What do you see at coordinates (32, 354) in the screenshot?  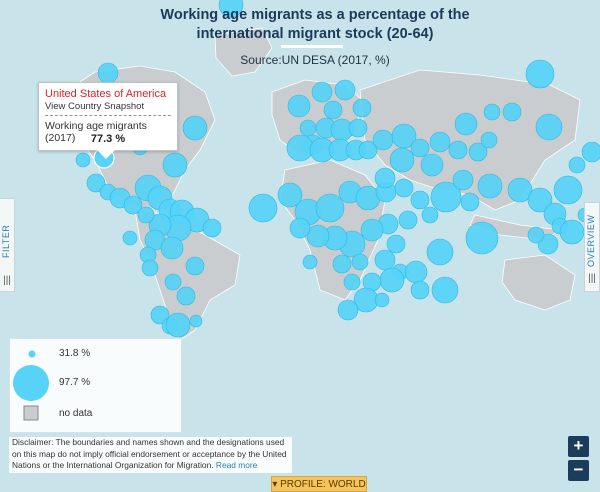 I see `legend-small-bubble` at bounding box center [32, 354].